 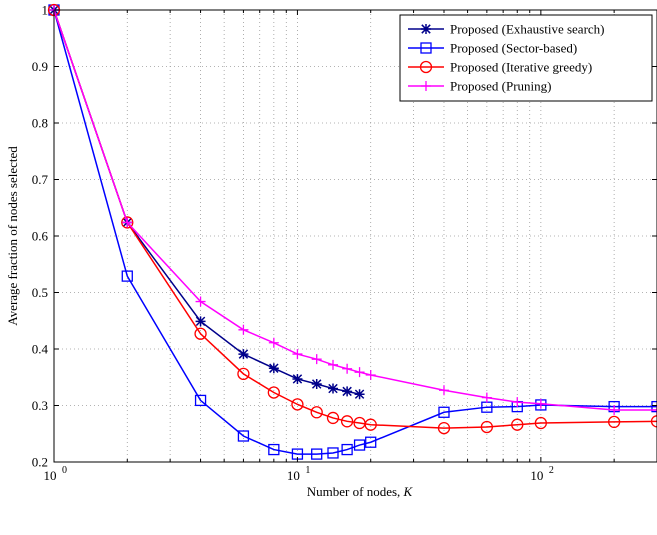 What do you see at coordinates (360, 491) in the screenshot?
I see `x-axis-title: Number of nodes, K` at bounding box center [360, 491].